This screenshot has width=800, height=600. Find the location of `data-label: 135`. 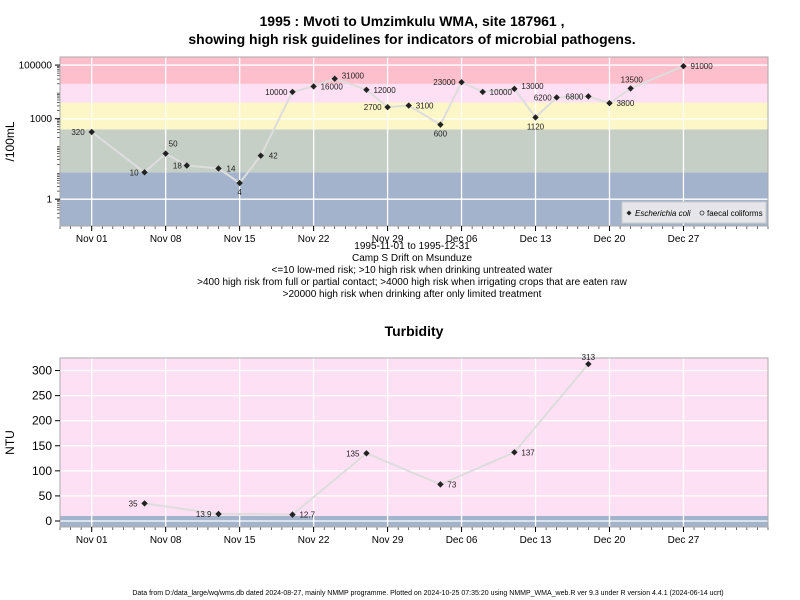

data-label: 135 is located at coordinates (353, 453).